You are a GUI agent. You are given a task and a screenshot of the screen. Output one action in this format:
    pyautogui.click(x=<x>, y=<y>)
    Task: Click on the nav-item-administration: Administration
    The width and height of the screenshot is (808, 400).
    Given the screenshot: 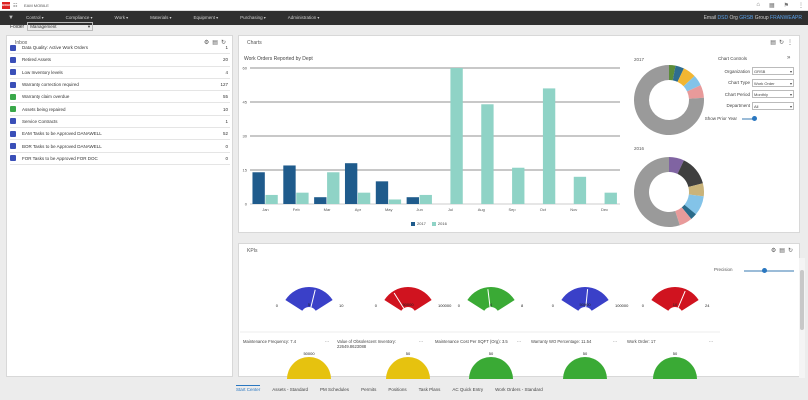 What is the action you would take?
    pyautogui.click(x=304, y=17)
    